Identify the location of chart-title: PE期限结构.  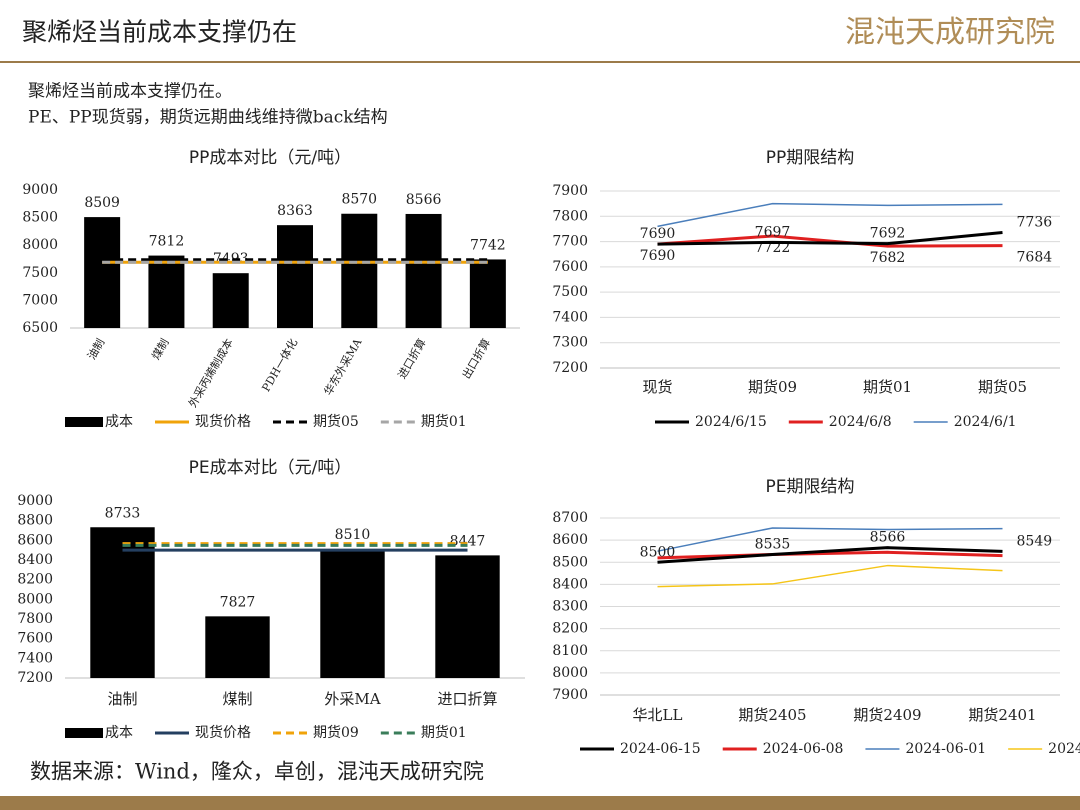
(810, 487).